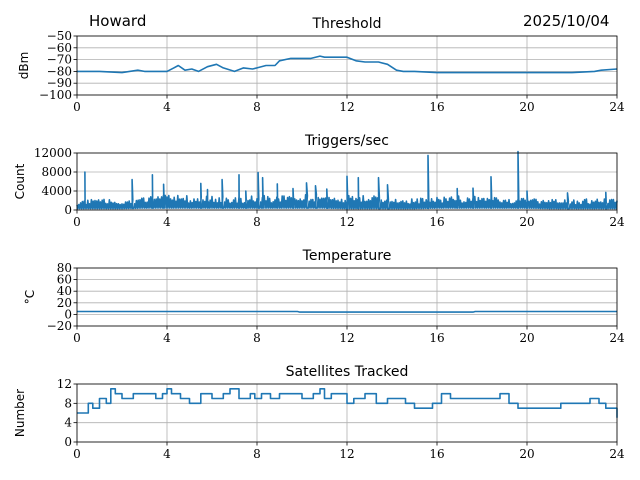 The image size is (640, 480). I want to click on y-tick-label: 12000, so click(53, 153).